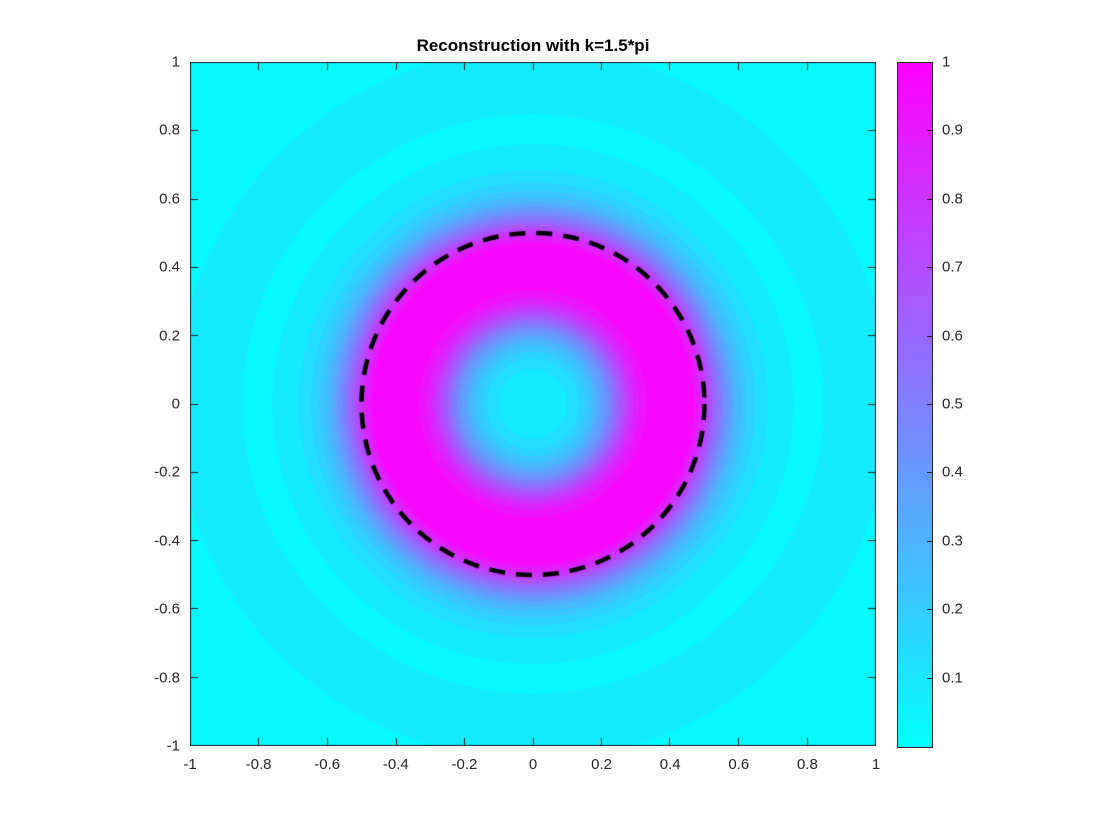 This screenshot has height=840, width=1120. What do you see at coordinates (952, 130) in the screenshot?
I see `colorbar-tick-label: 0.9` at bounding box center [952, 130].